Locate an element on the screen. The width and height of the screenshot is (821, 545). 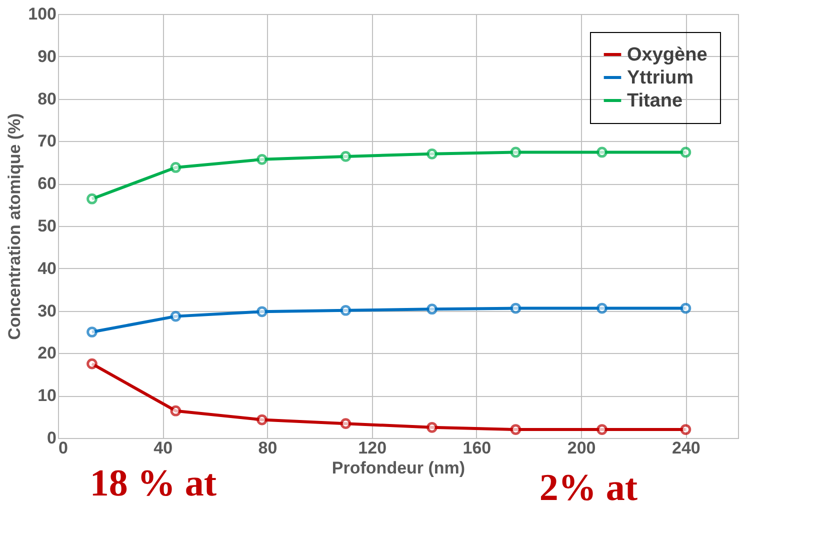
y-tick-label: 30 is located at coordinates (47, 310).